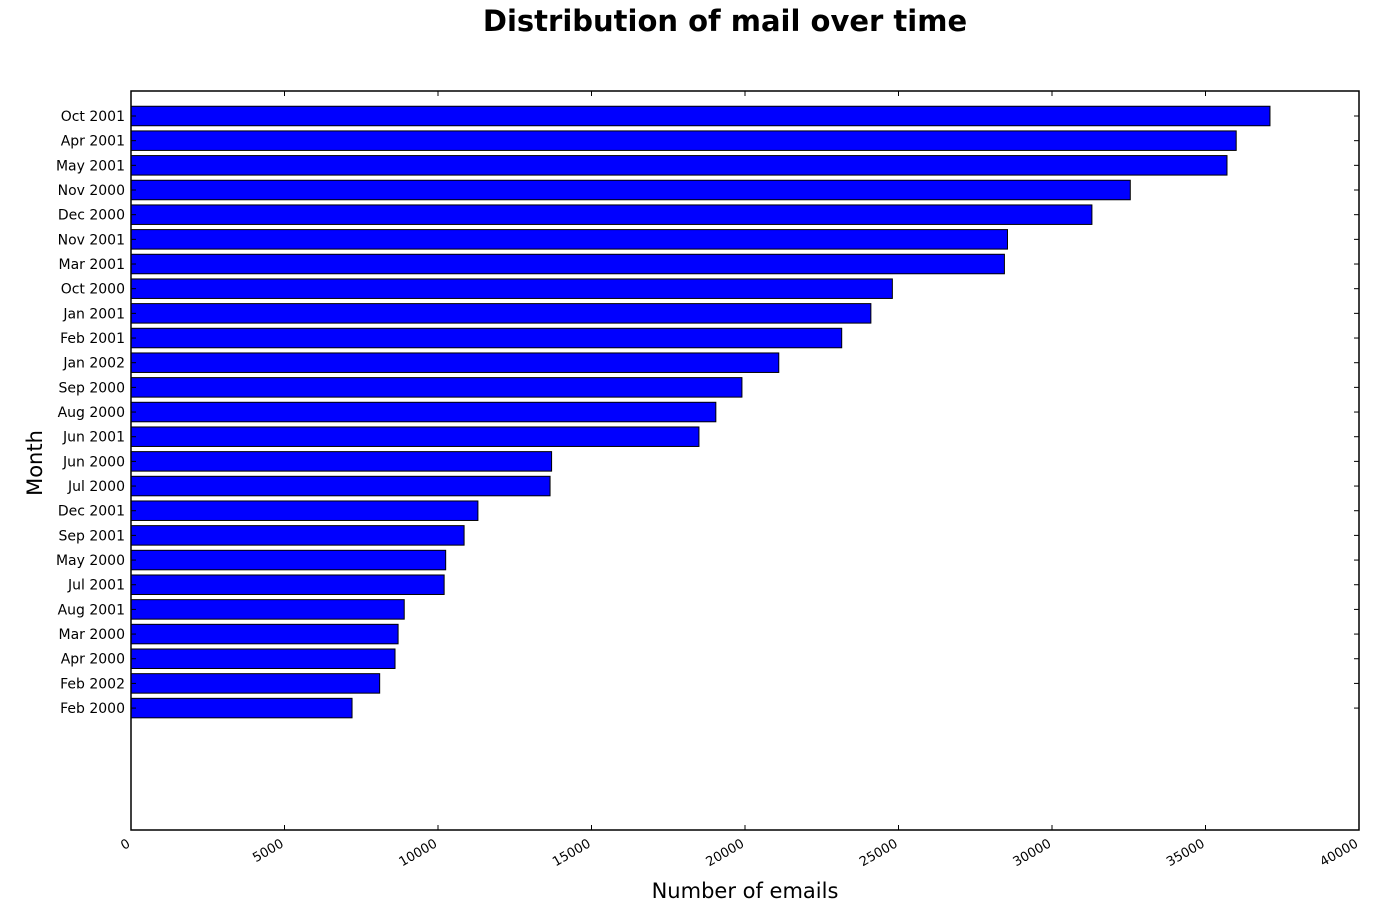  What do you see at coordinates (91, 610) in the screenshot?
I see `y-tick-label: Aug 2001` at bounding box center [91, 610].